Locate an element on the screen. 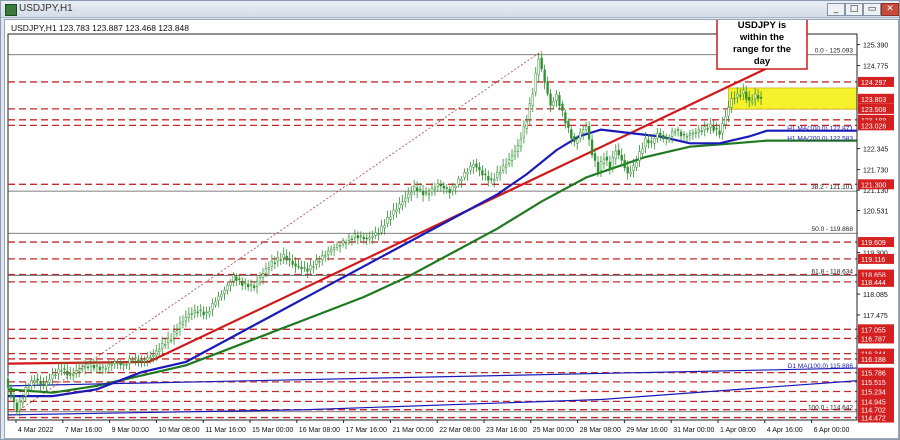 The width and height of the screenshot is (900, 440). annotation-line-3: range for the is located at coordinates (762, 49).